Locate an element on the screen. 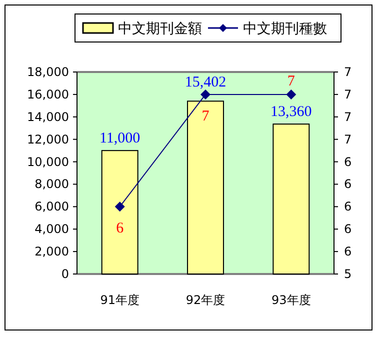  y-tick-label: 10,000 is located at coordinates (48, 161).